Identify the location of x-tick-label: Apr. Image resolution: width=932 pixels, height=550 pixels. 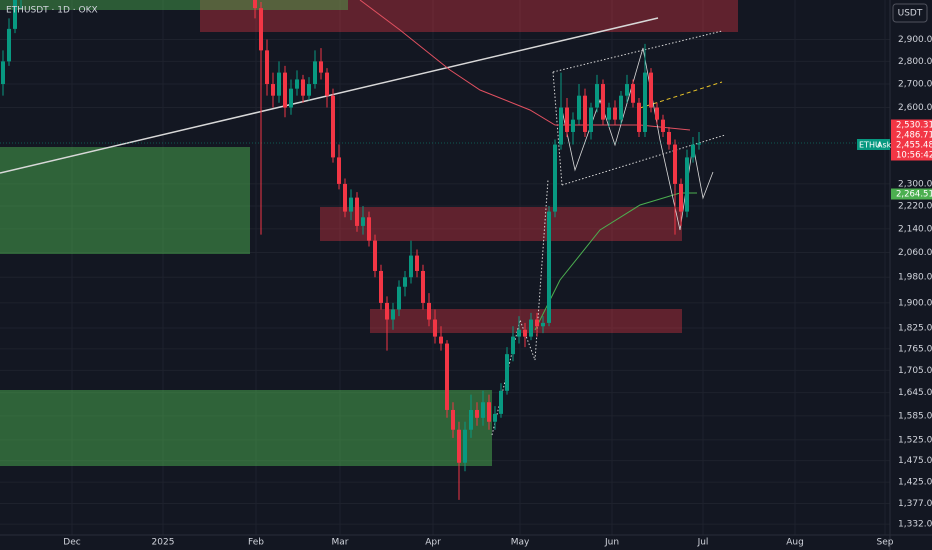
(433, 543).